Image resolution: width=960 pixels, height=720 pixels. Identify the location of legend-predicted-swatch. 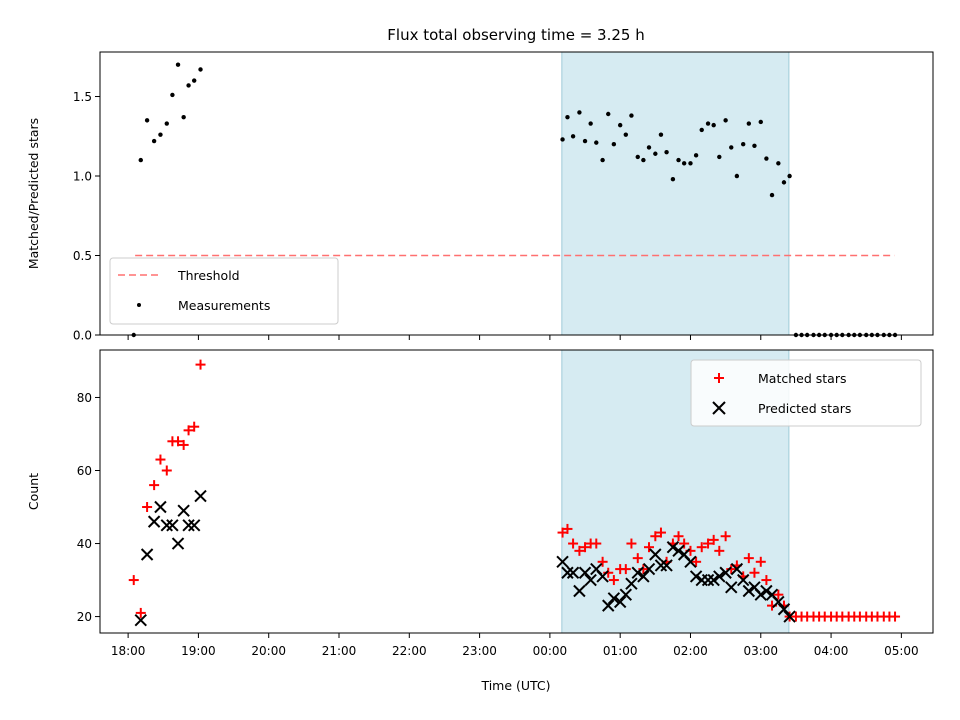
(719, 408).